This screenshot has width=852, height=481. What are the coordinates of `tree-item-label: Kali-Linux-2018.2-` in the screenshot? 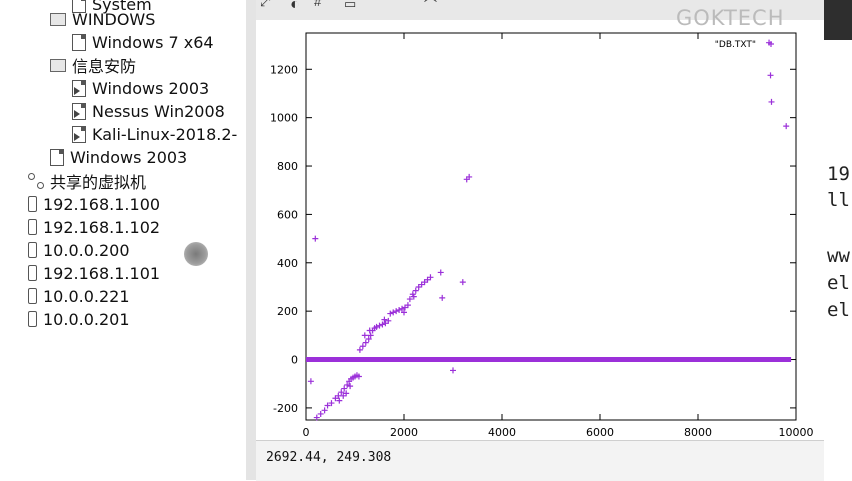 It's located at (165, 134).